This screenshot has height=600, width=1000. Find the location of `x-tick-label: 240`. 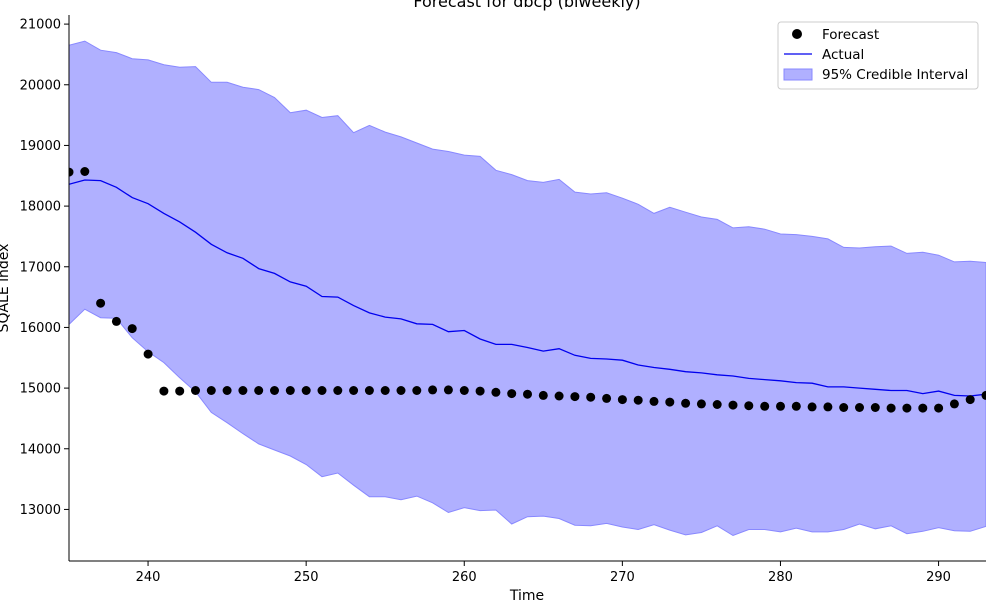

x-tick-label: 240 is located at coordinates (148, 577).